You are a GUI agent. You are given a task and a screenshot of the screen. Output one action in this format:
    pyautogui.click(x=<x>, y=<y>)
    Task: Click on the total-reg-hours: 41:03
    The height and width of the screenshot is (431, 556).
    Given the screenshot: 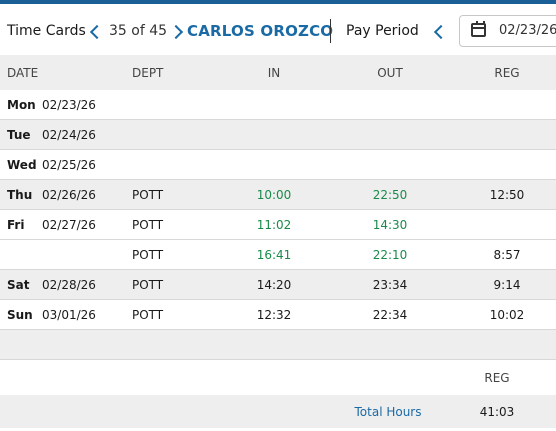 What is the action you would take?
    pyautogui.click(x=497, y=412)
    